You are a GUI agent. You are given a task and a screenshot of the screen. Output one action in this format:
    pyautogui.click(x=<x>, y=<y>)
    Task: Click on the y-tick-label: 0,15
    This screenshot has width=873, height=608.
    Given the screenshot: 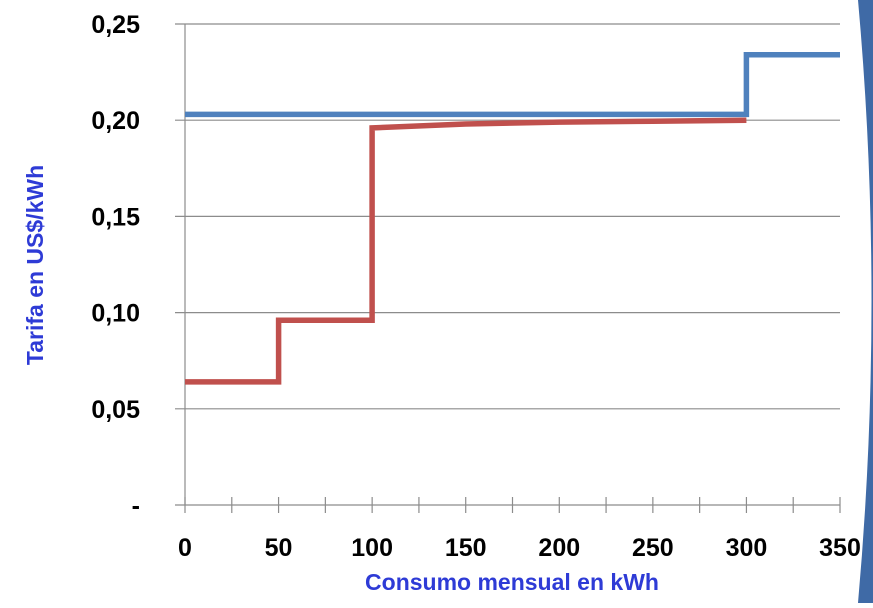 What is the action you would take?
    pyautogui.click(x=115, y=217)
    